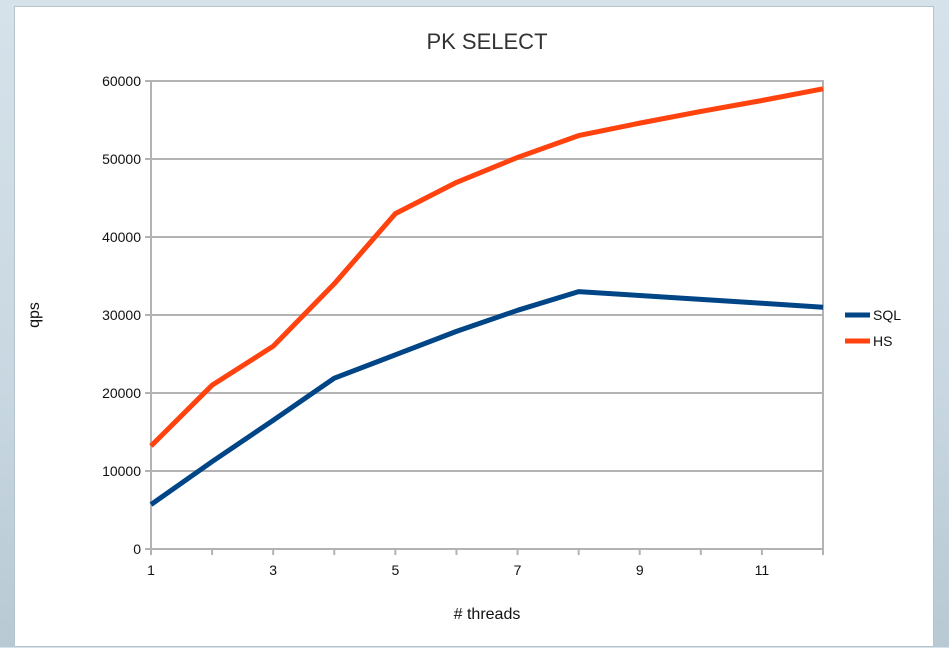 The height and width of the screenshot is (648, 949). I want to click on y-tick-label: 40000, so click(121, 237).